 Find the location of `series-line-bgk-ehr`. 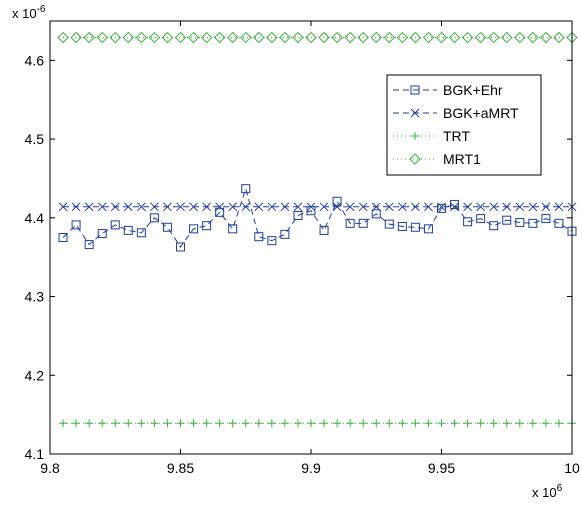

series-line-bgk-ehr is located at coordinates (317, 217).